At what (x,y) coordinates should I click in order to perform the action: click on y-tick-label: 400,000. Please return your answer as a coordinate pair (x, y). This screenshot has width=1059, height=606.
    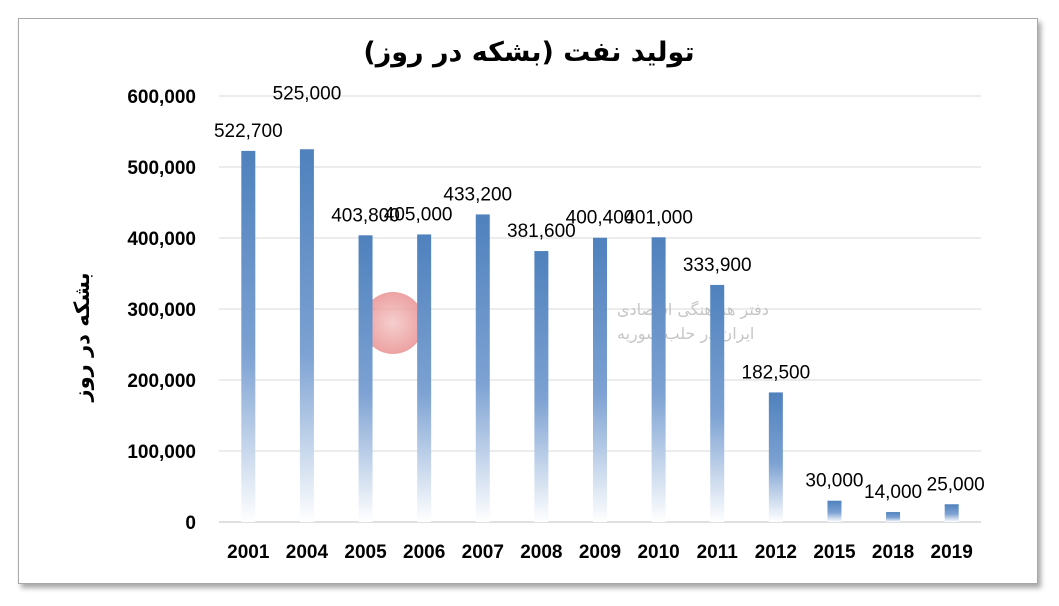
    Looking at the image, I should click on (161, 239).